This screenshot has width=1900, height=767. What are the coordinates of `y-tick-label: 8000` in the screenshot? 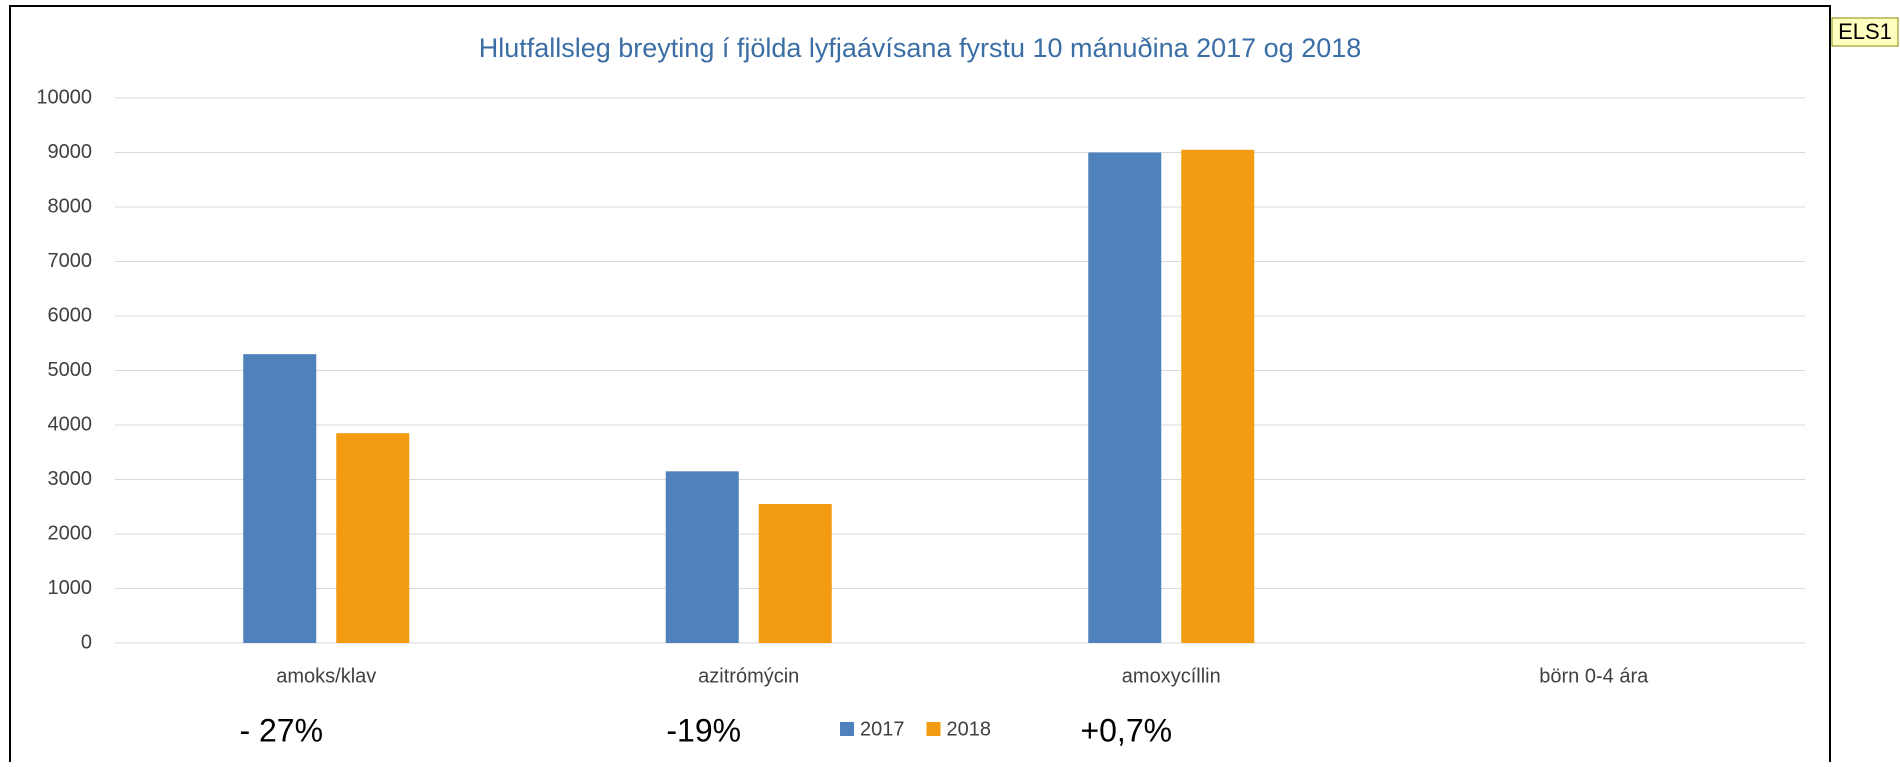 It's located at (70, 206).